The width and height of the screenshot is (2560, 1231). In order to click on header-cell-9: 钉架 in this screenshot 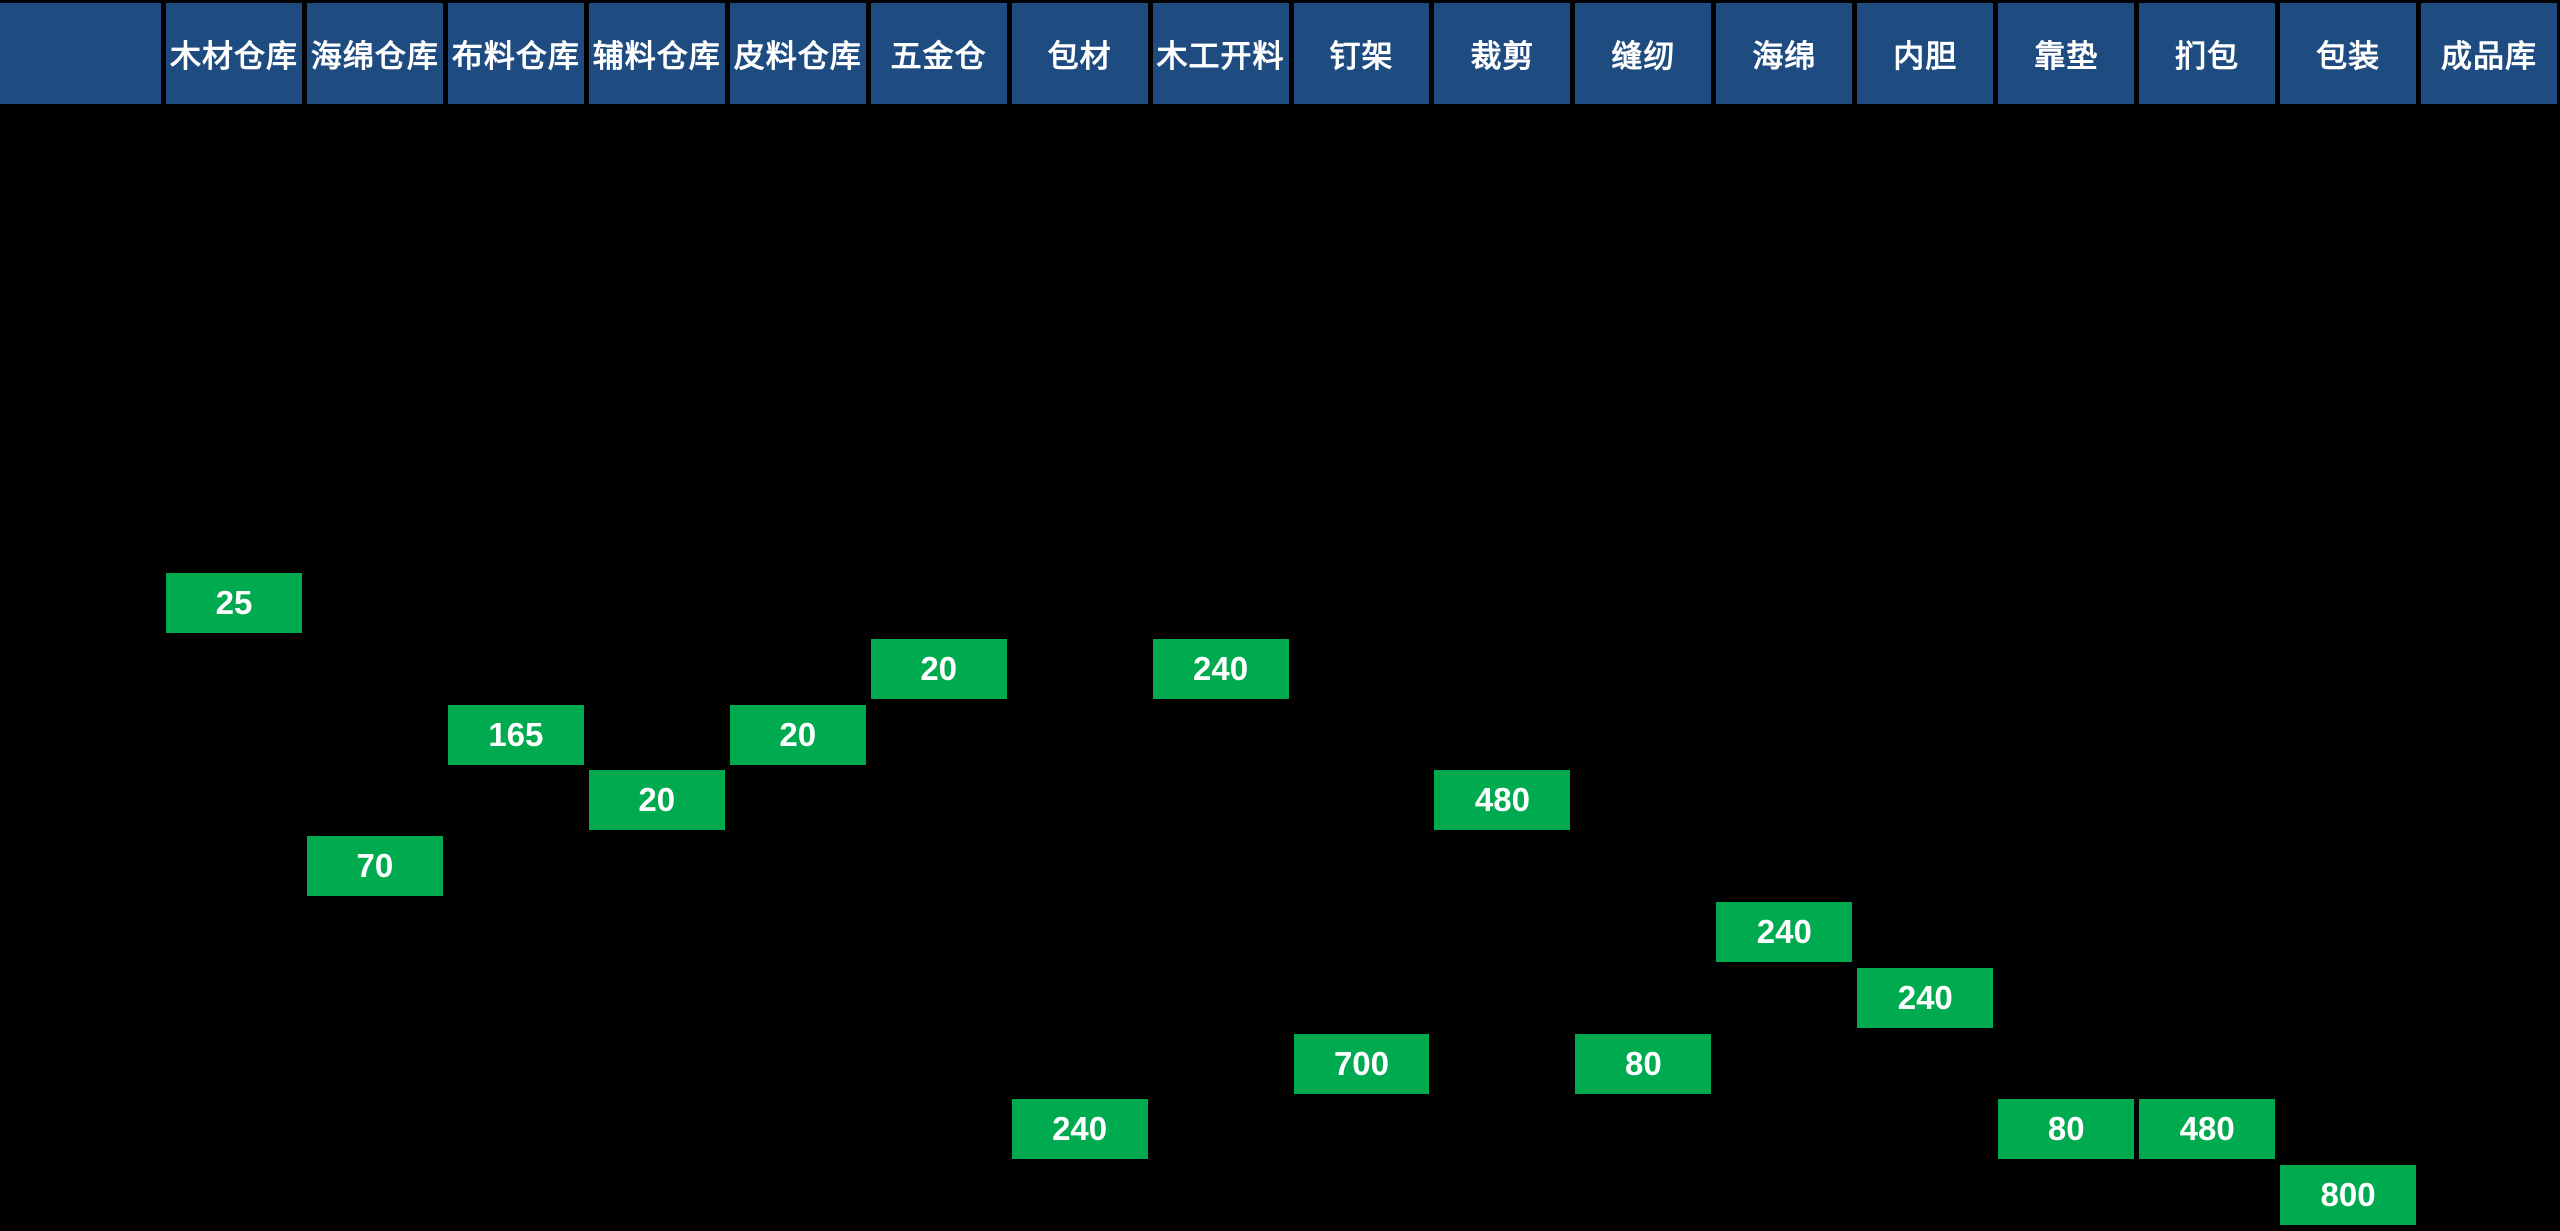, I will do `click(1361, 53)`.